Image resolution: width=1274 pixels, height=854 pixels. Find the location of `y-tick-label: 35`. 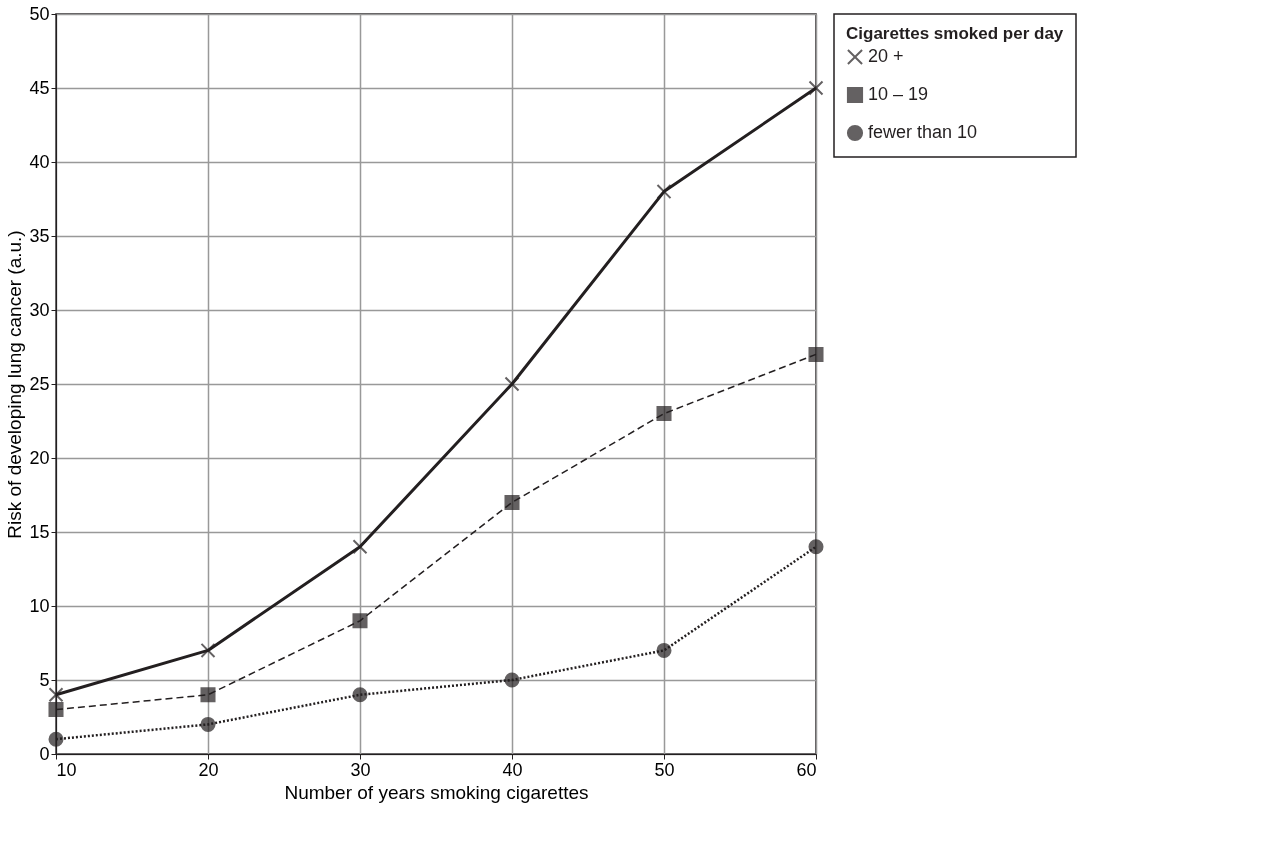

y-tick-label: 35 is located at coordinates (39, 235).